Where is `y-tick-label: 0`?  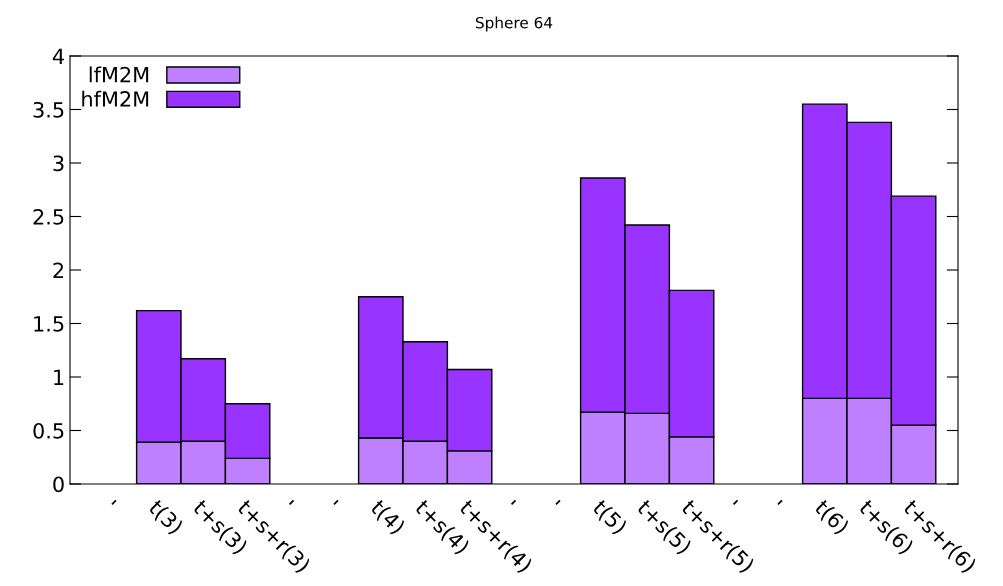 y-tick-label: 0 is located at coordinates (58, 484).